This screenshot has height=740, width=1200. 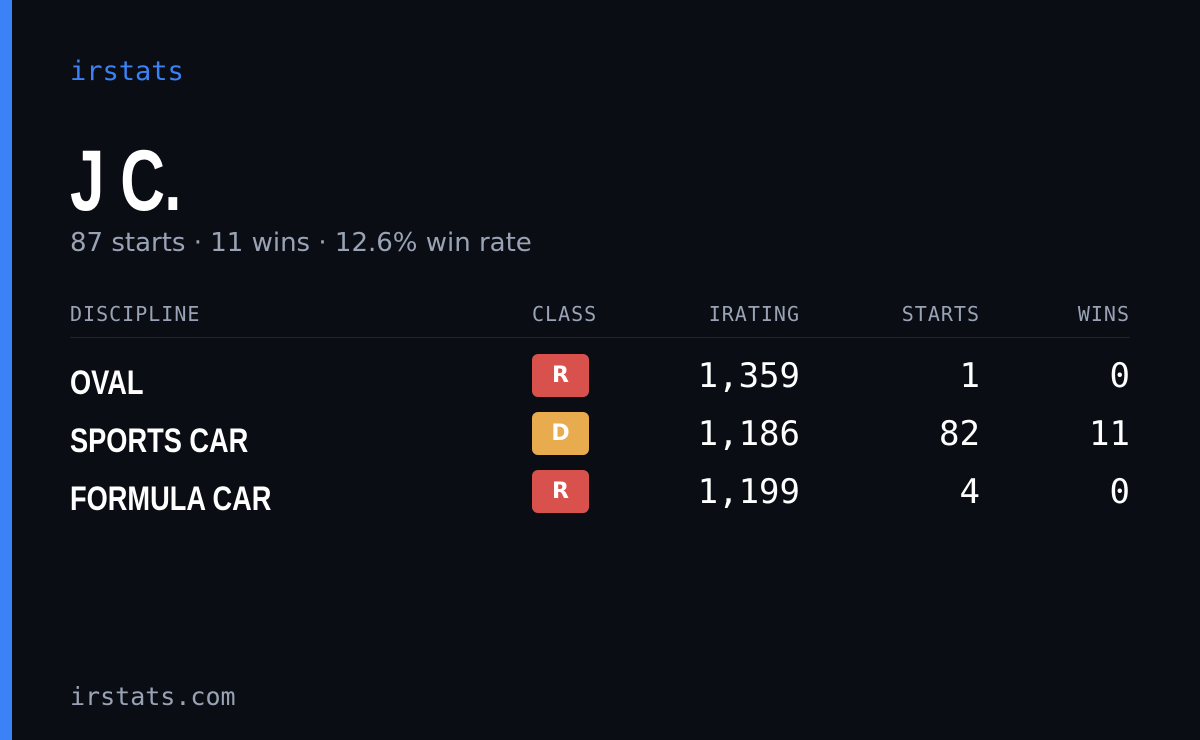 What do you see at coordinates (969, 492) in the screenshot?
I see `starts: 4` at bounding box center [969, 492].